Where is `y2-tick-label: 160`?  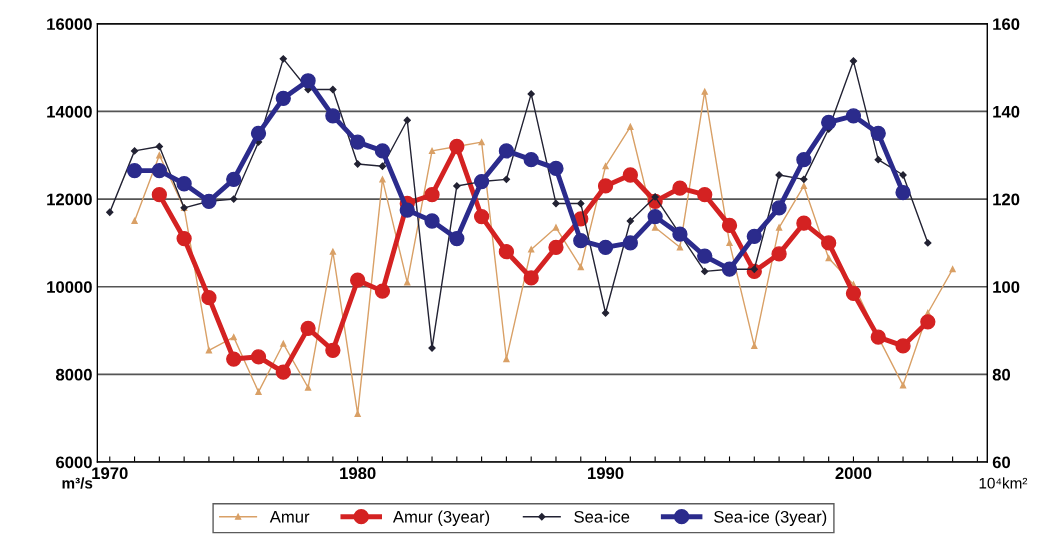 y2-tick-label: 160 is located at coordinates (1006, 24).